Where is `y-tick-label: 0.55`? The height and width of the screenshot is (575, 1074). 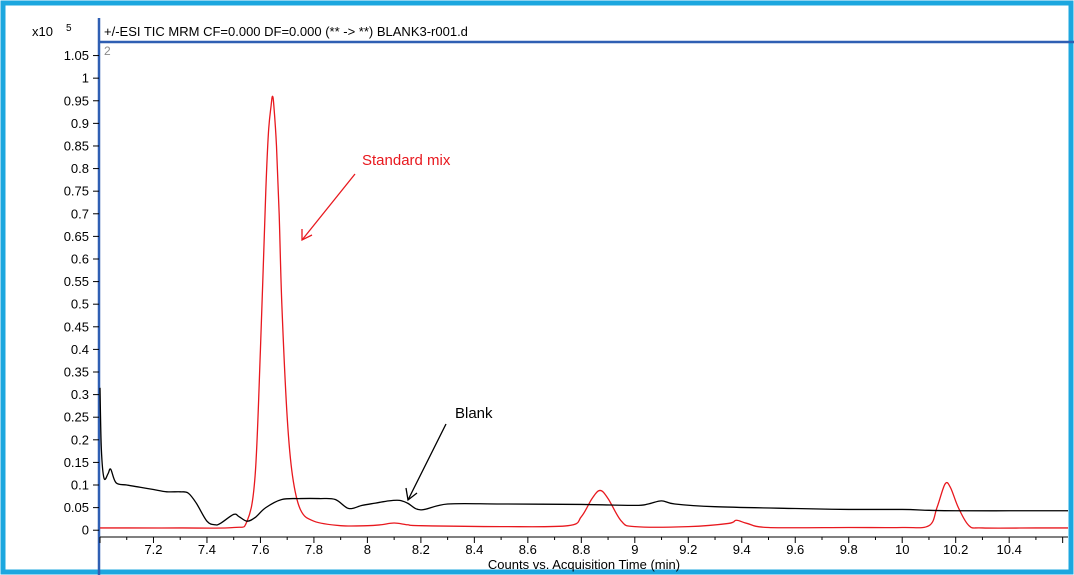
y-tick-label: 0.55 is located at coordinates (76, 281).